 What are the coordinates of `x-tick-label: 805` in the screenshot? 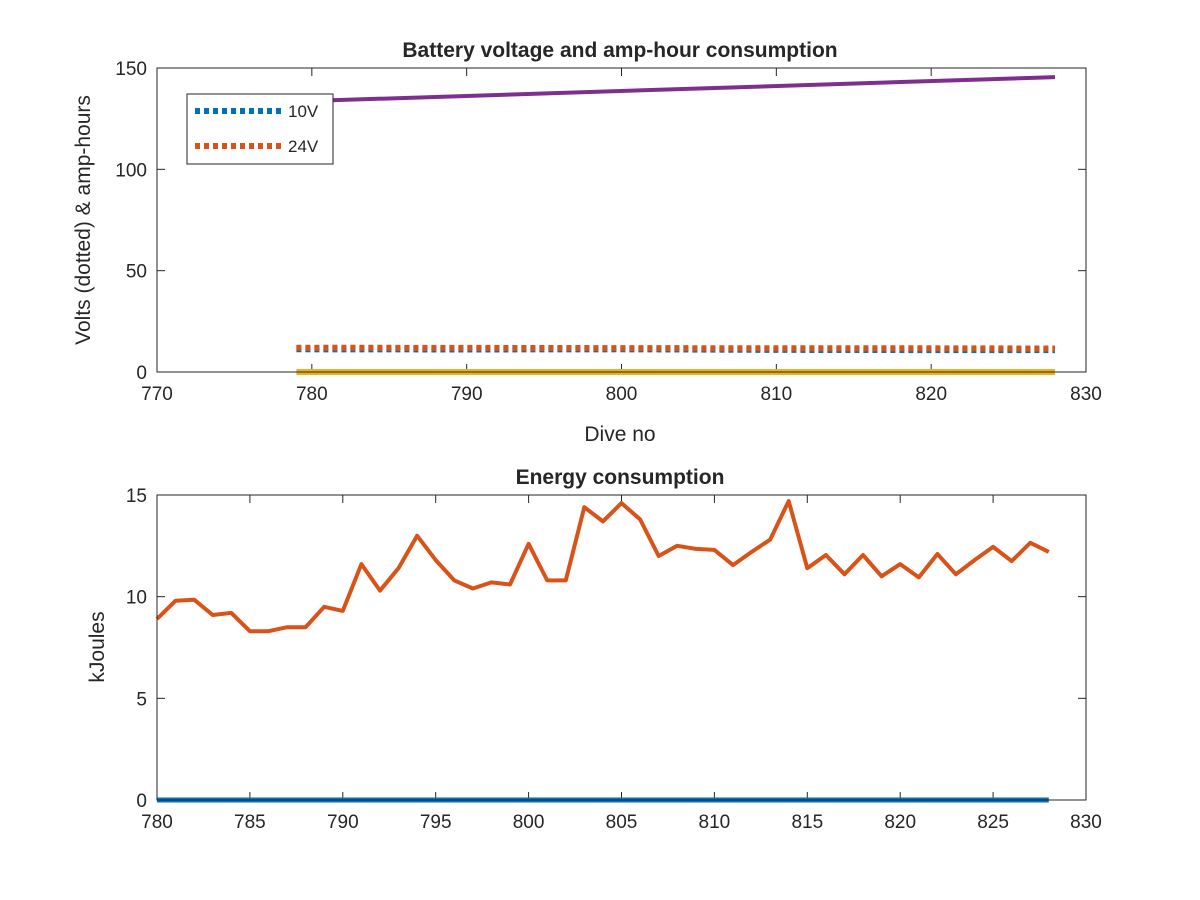 It's located at (622, 822).